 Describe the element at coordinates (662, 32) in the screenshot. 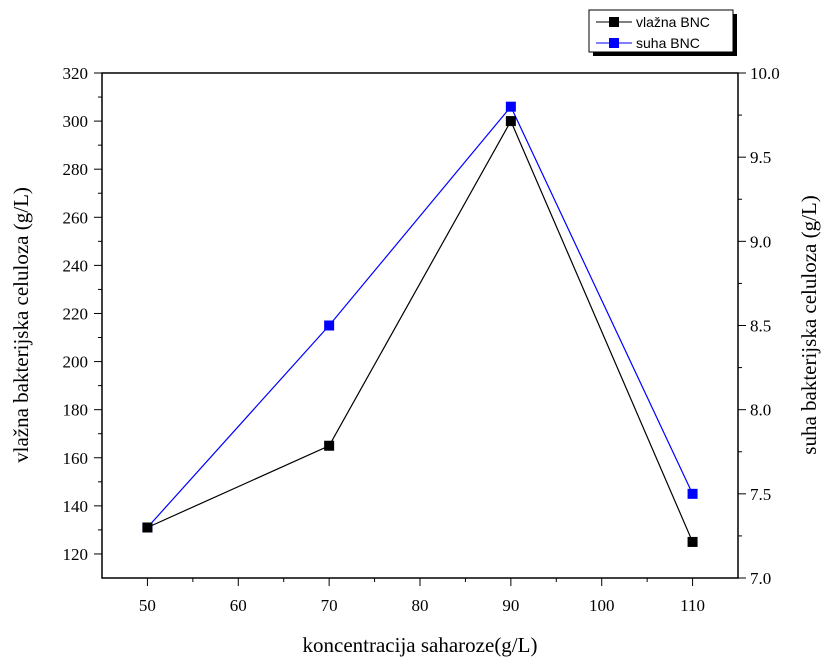

I see `legend: vlažna BNC suha BNC` at that location.